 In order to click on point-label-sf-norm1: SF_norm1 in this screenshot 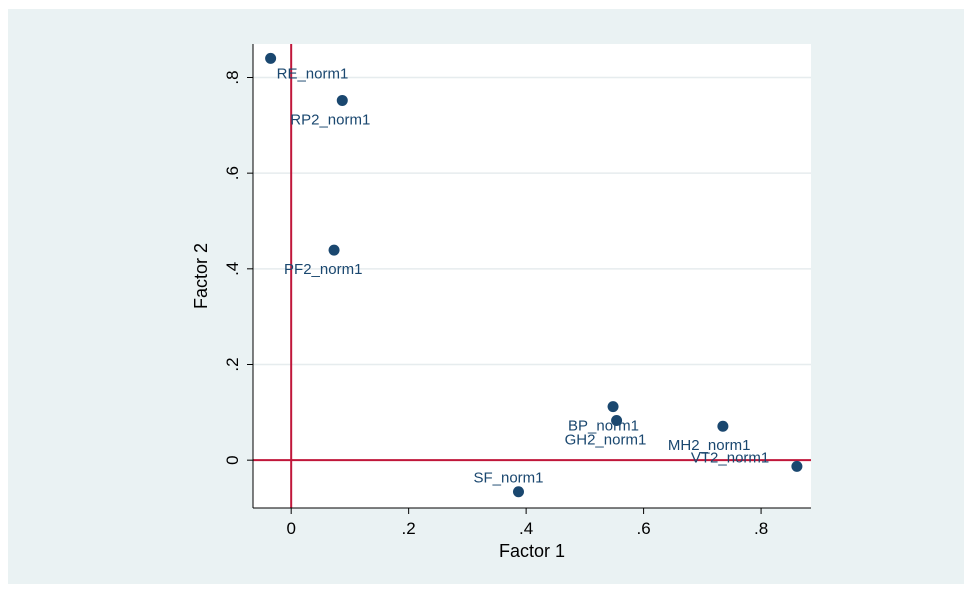, I will do `click(508, 478)`.